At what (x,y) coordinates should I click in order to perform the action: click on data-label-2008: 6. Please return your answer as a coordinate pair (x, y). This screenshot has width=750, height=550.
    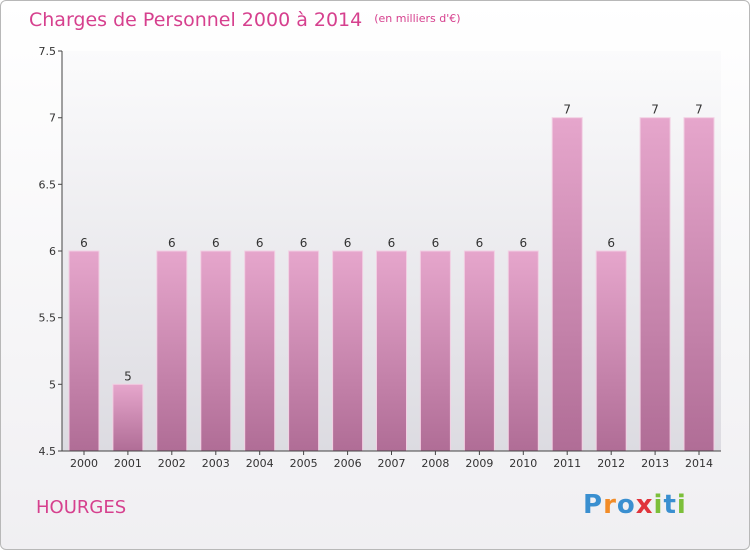
    Looking at the image, I should click on (436, 243).